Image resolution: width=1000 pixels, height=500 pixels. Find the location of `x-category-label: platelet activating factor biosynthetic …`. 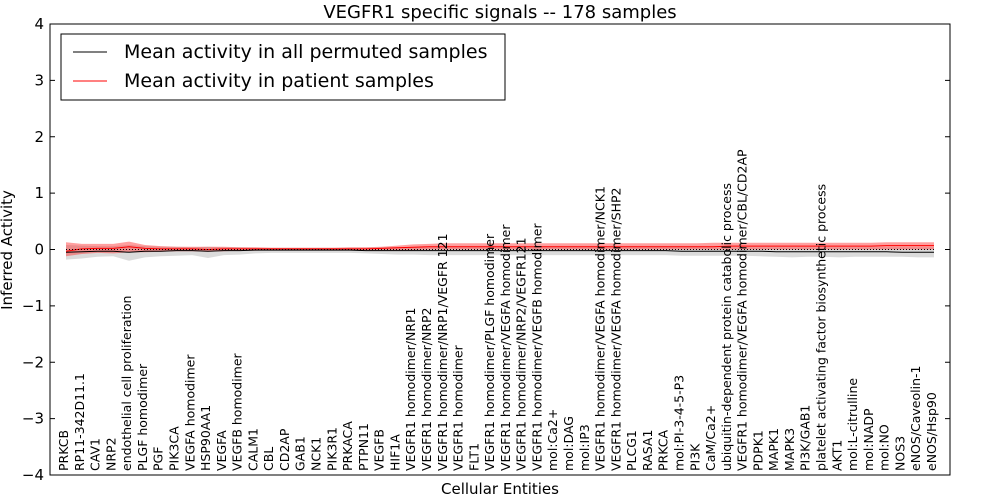

x-category-label: platelet activating factor biosynthetic … is located at coordinates (821, 327).